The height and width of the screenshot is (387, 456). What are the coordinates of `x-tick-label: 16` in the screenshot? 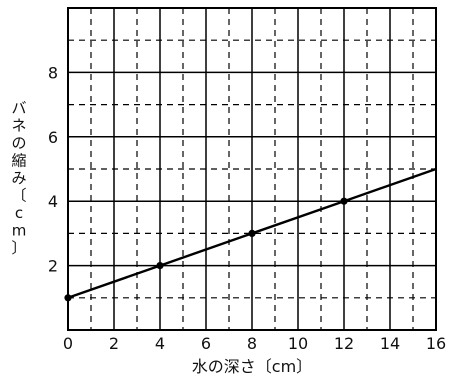 It's located at (436, 343).